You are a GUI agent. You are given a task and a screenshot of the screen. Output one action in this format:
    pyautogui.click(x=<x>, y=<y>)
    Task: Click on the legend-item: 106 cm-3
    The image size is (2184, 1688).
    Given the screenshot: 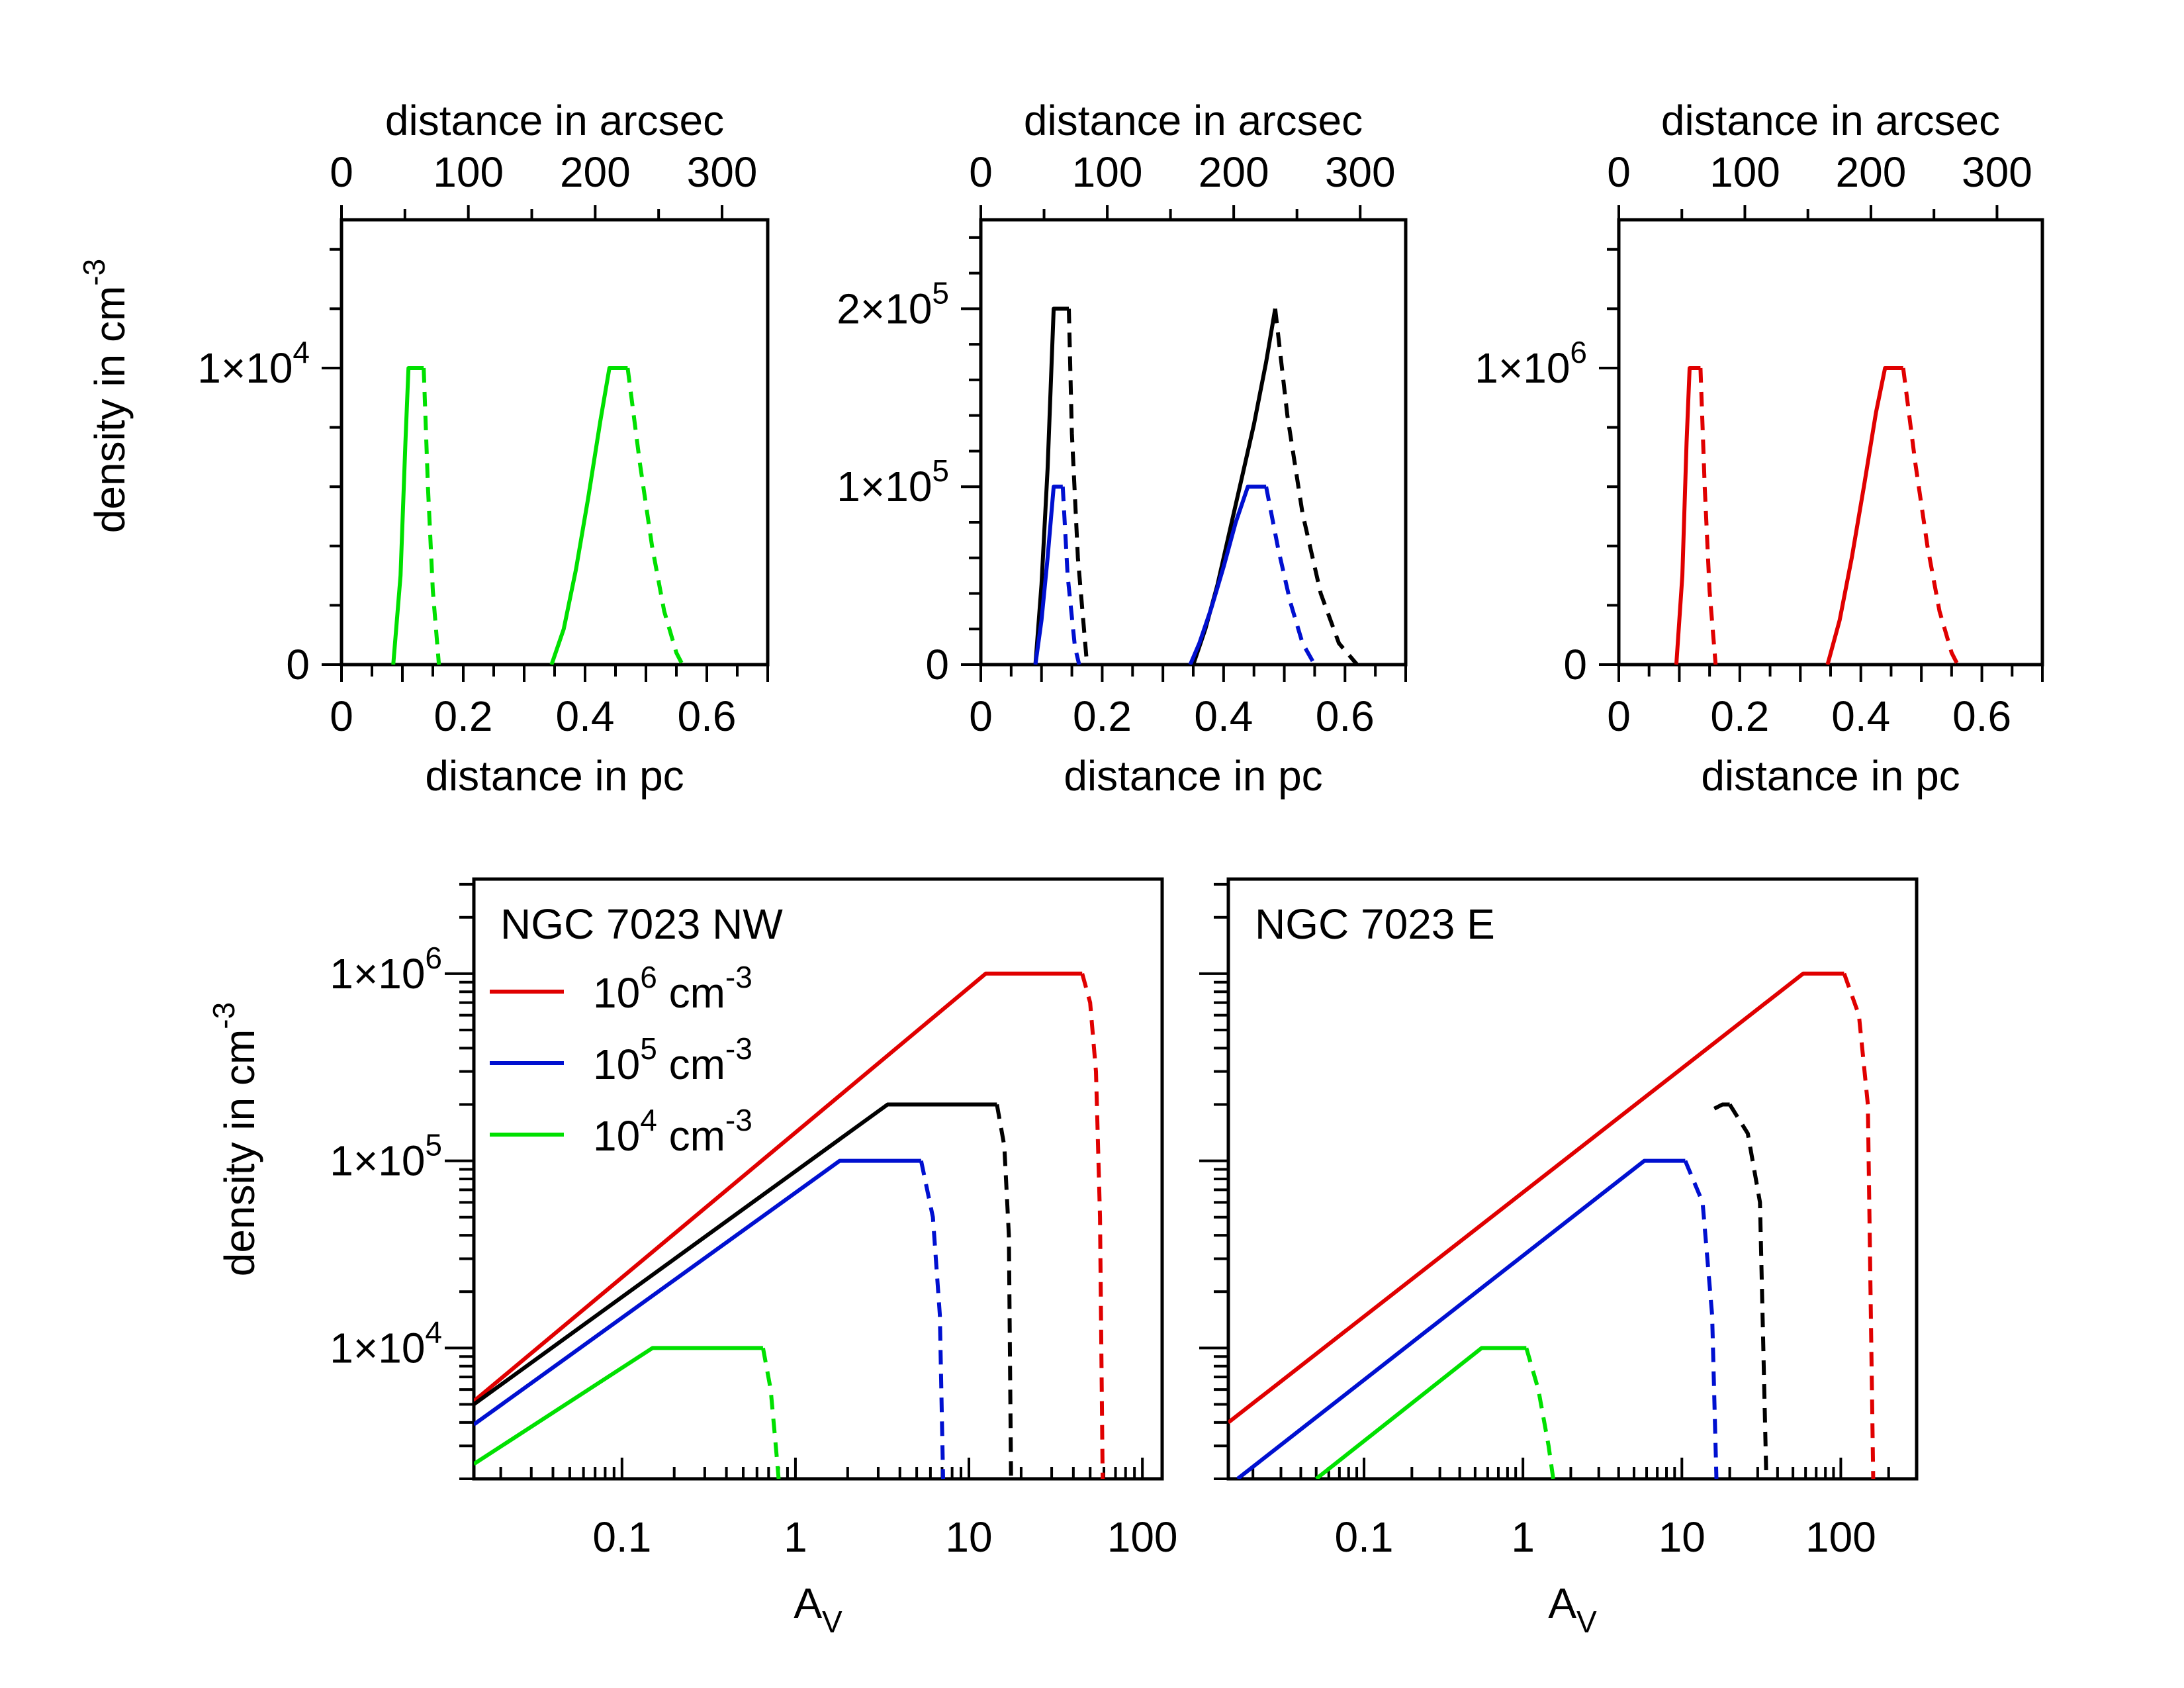 What is the action you would take?
    pyautogui.click(x=621, y=988)
    